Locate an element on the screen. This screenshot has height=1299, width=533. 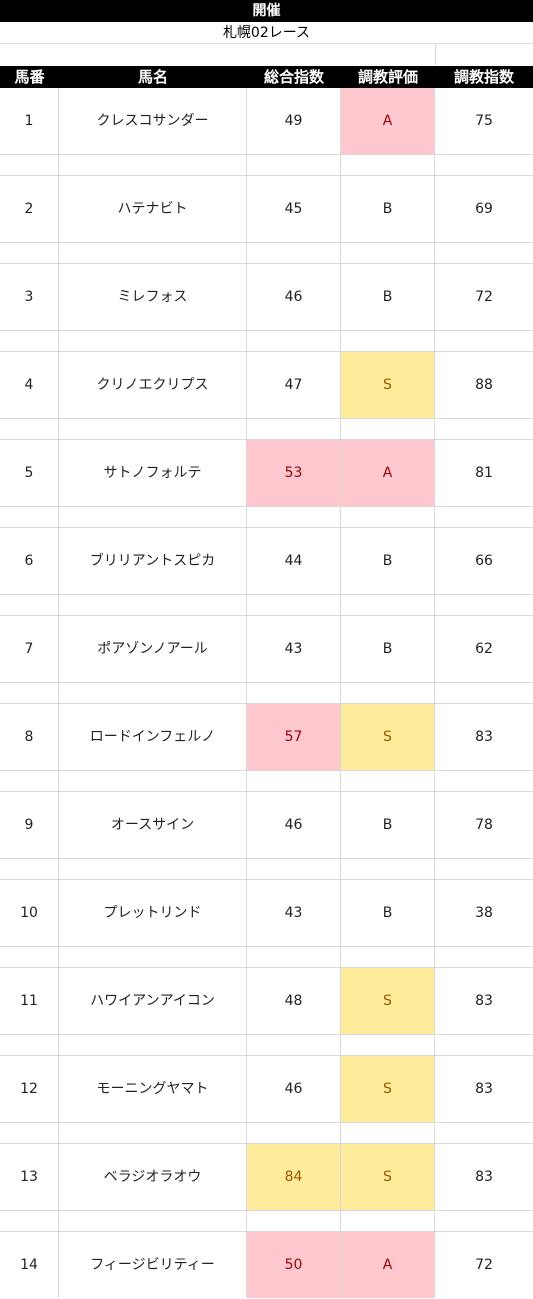
horse-name-cell: クリノエクリプス is located at coordinates (153, 385).